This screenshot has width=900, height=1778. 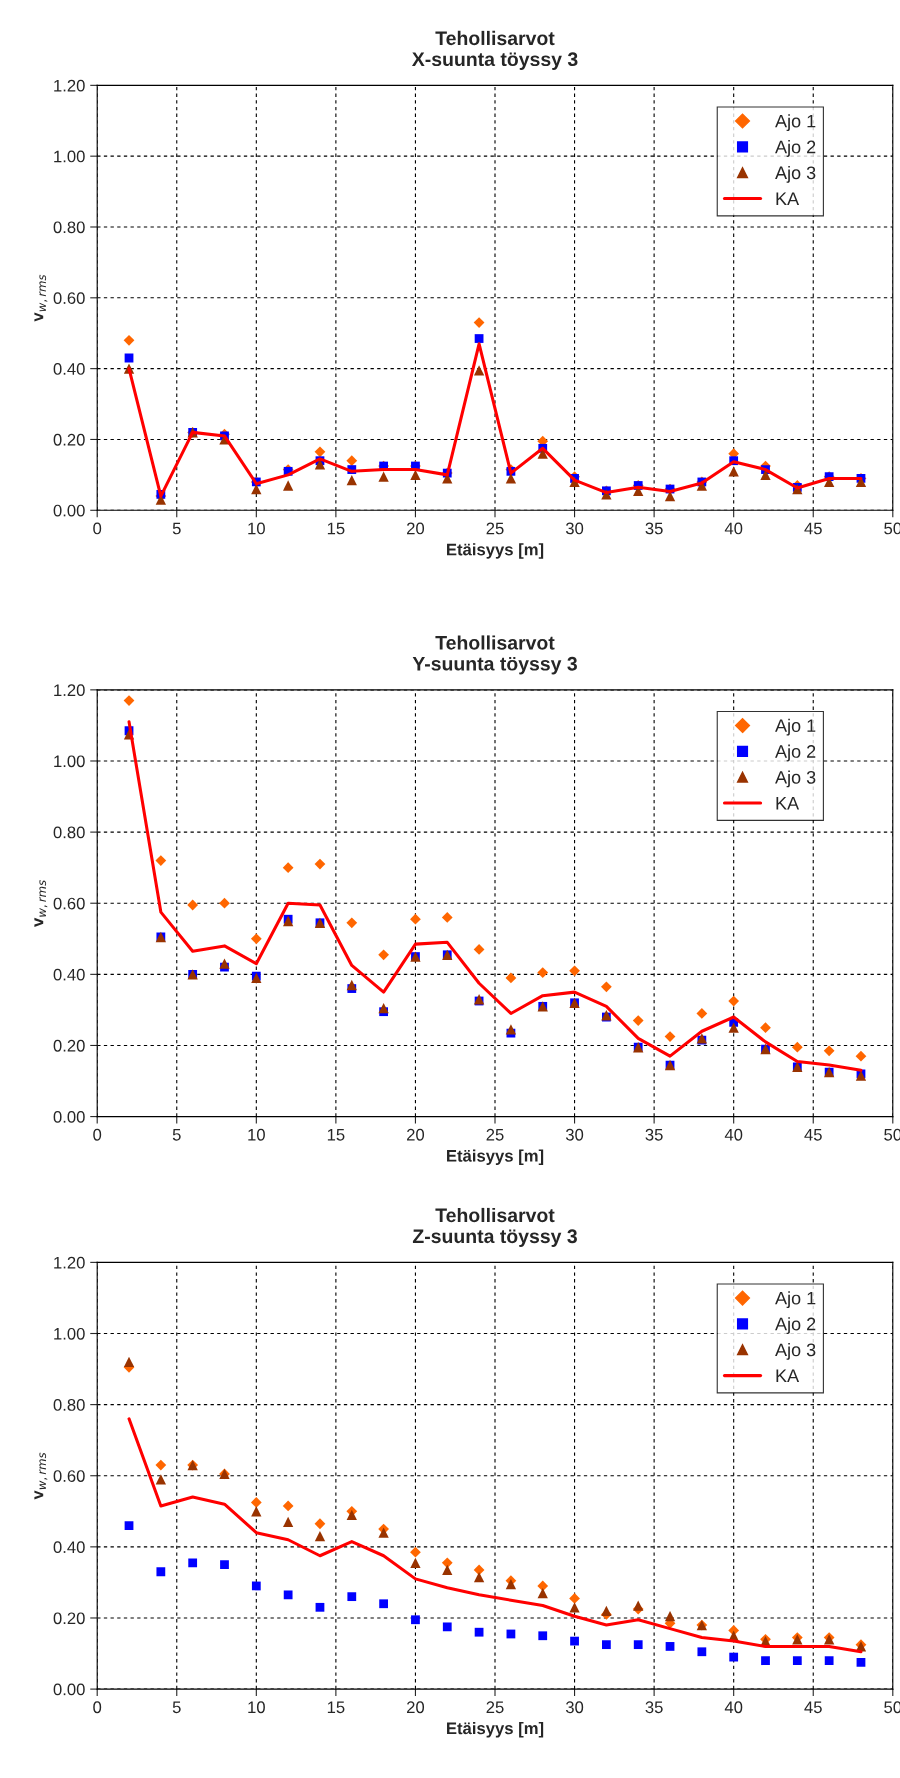 What do you see at coordinates (494, 655) in the screenshot?
I see `chart-title: Tehollisarvot Y-suunta töyssy 3` at bounding box center [494, 655].